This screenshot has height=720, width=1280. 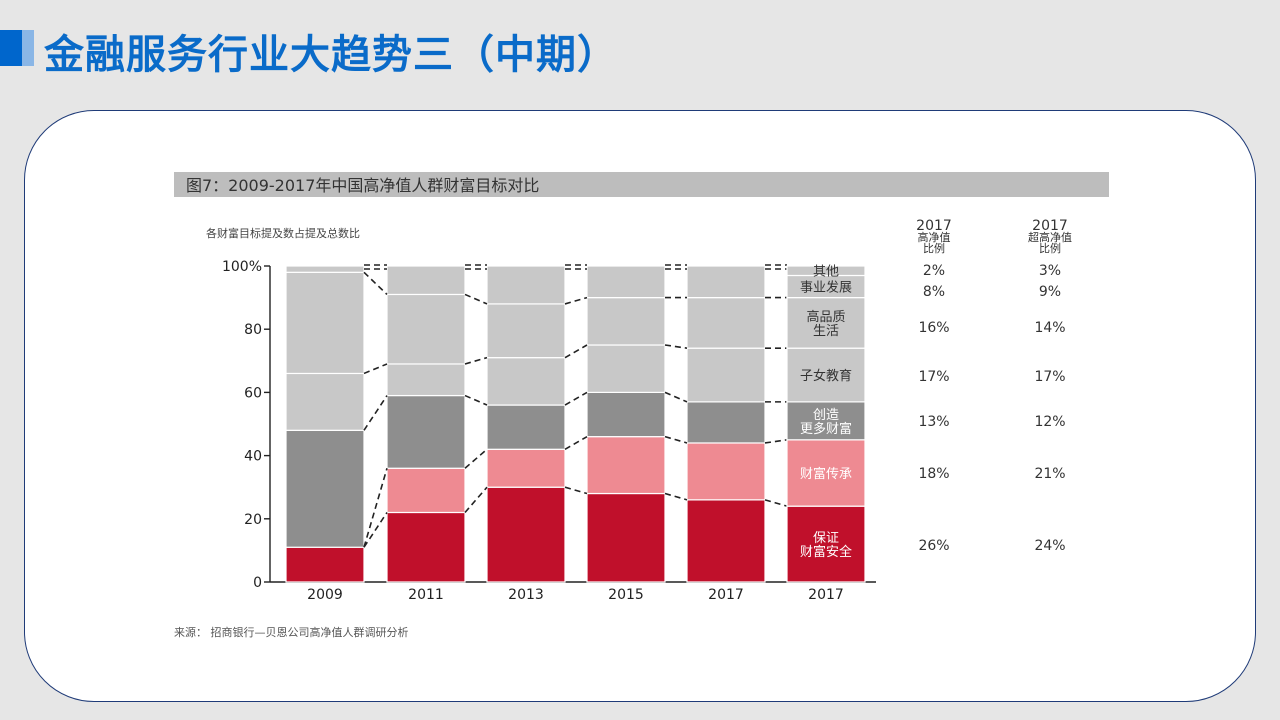 What do you see at coordinates (1049, 377) in the screenshot?
I see `table-cell-uhnw: 17%` at bounding box center [1049, 377].